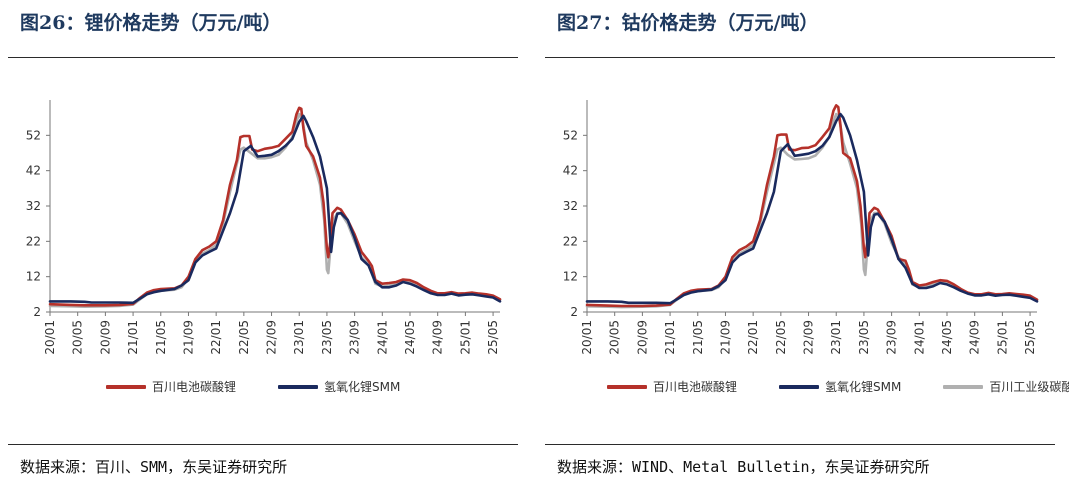  I want to click on chart-legend: 百川电池碳酸锂 氢氧化锂SMM 百川工业级碳酸锂, so click(838, 386).